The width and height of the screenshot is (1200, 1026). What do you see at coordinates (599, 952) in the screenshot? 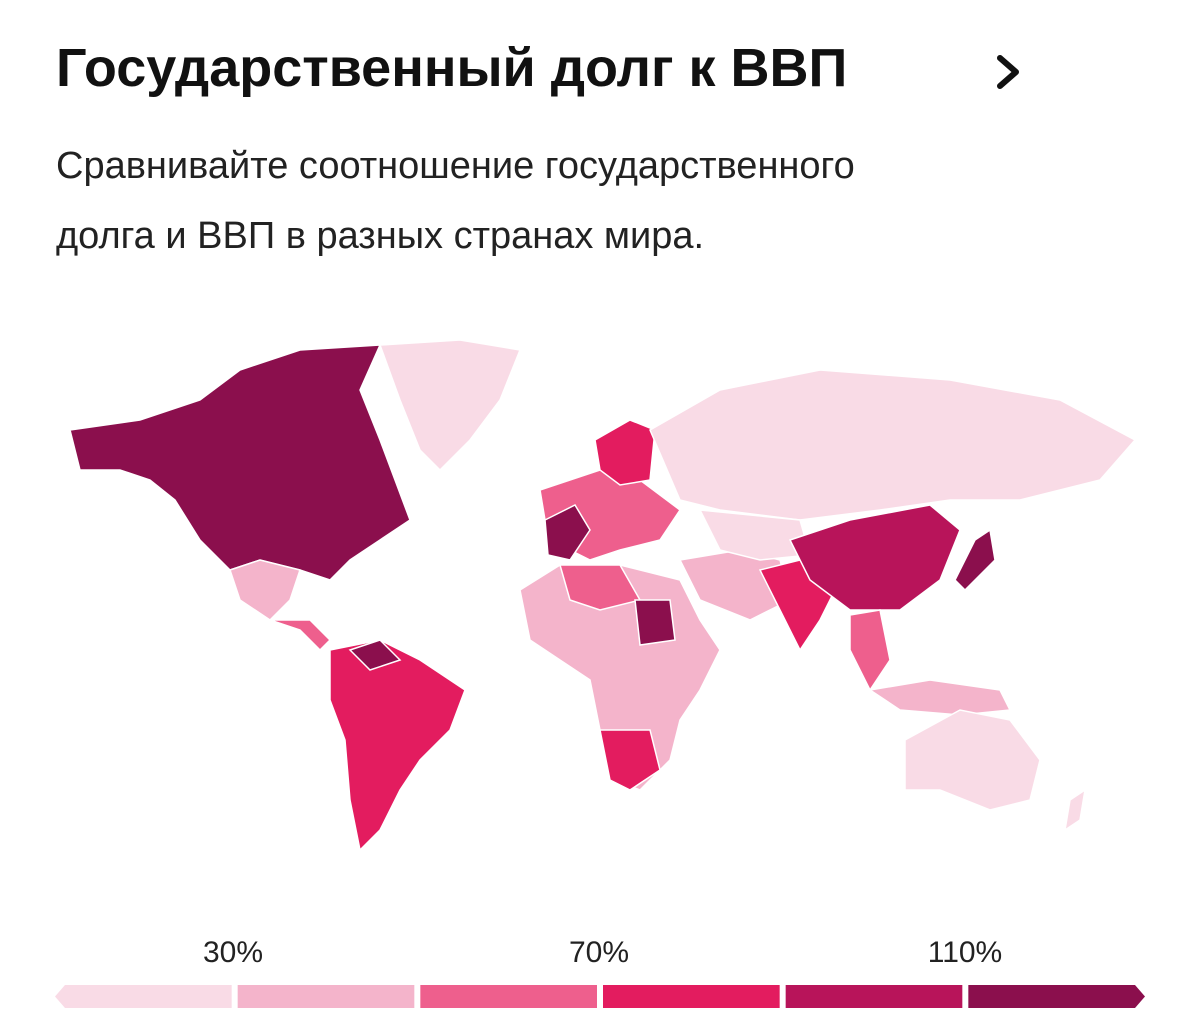
I see `legend-label: 70%` at bounding box center [599, 952].